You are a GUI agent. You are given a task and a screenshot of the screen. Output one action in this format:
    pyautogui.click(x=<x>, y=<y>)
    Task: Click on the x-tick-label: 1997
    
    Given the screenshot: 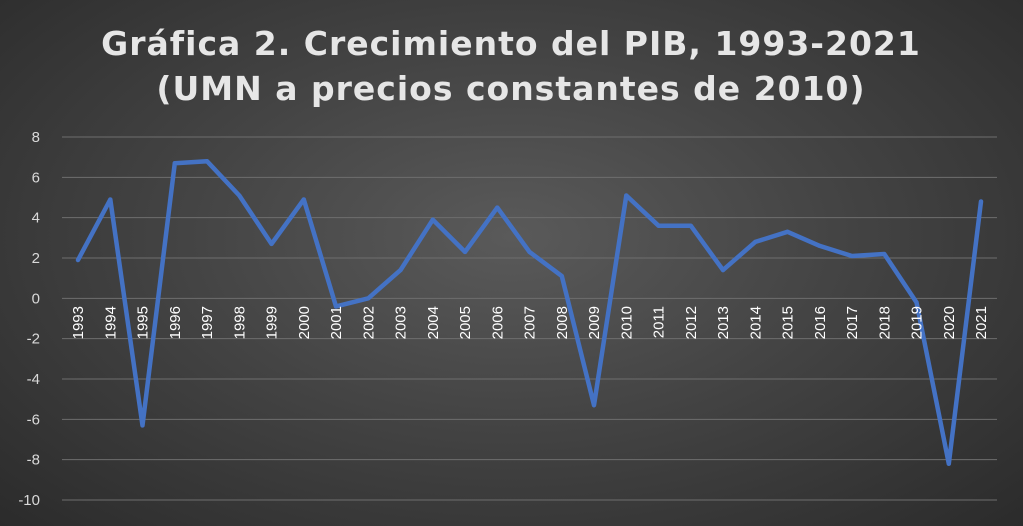 What is the action you would take?
    pyautogui.click(x=207, y=322)
    